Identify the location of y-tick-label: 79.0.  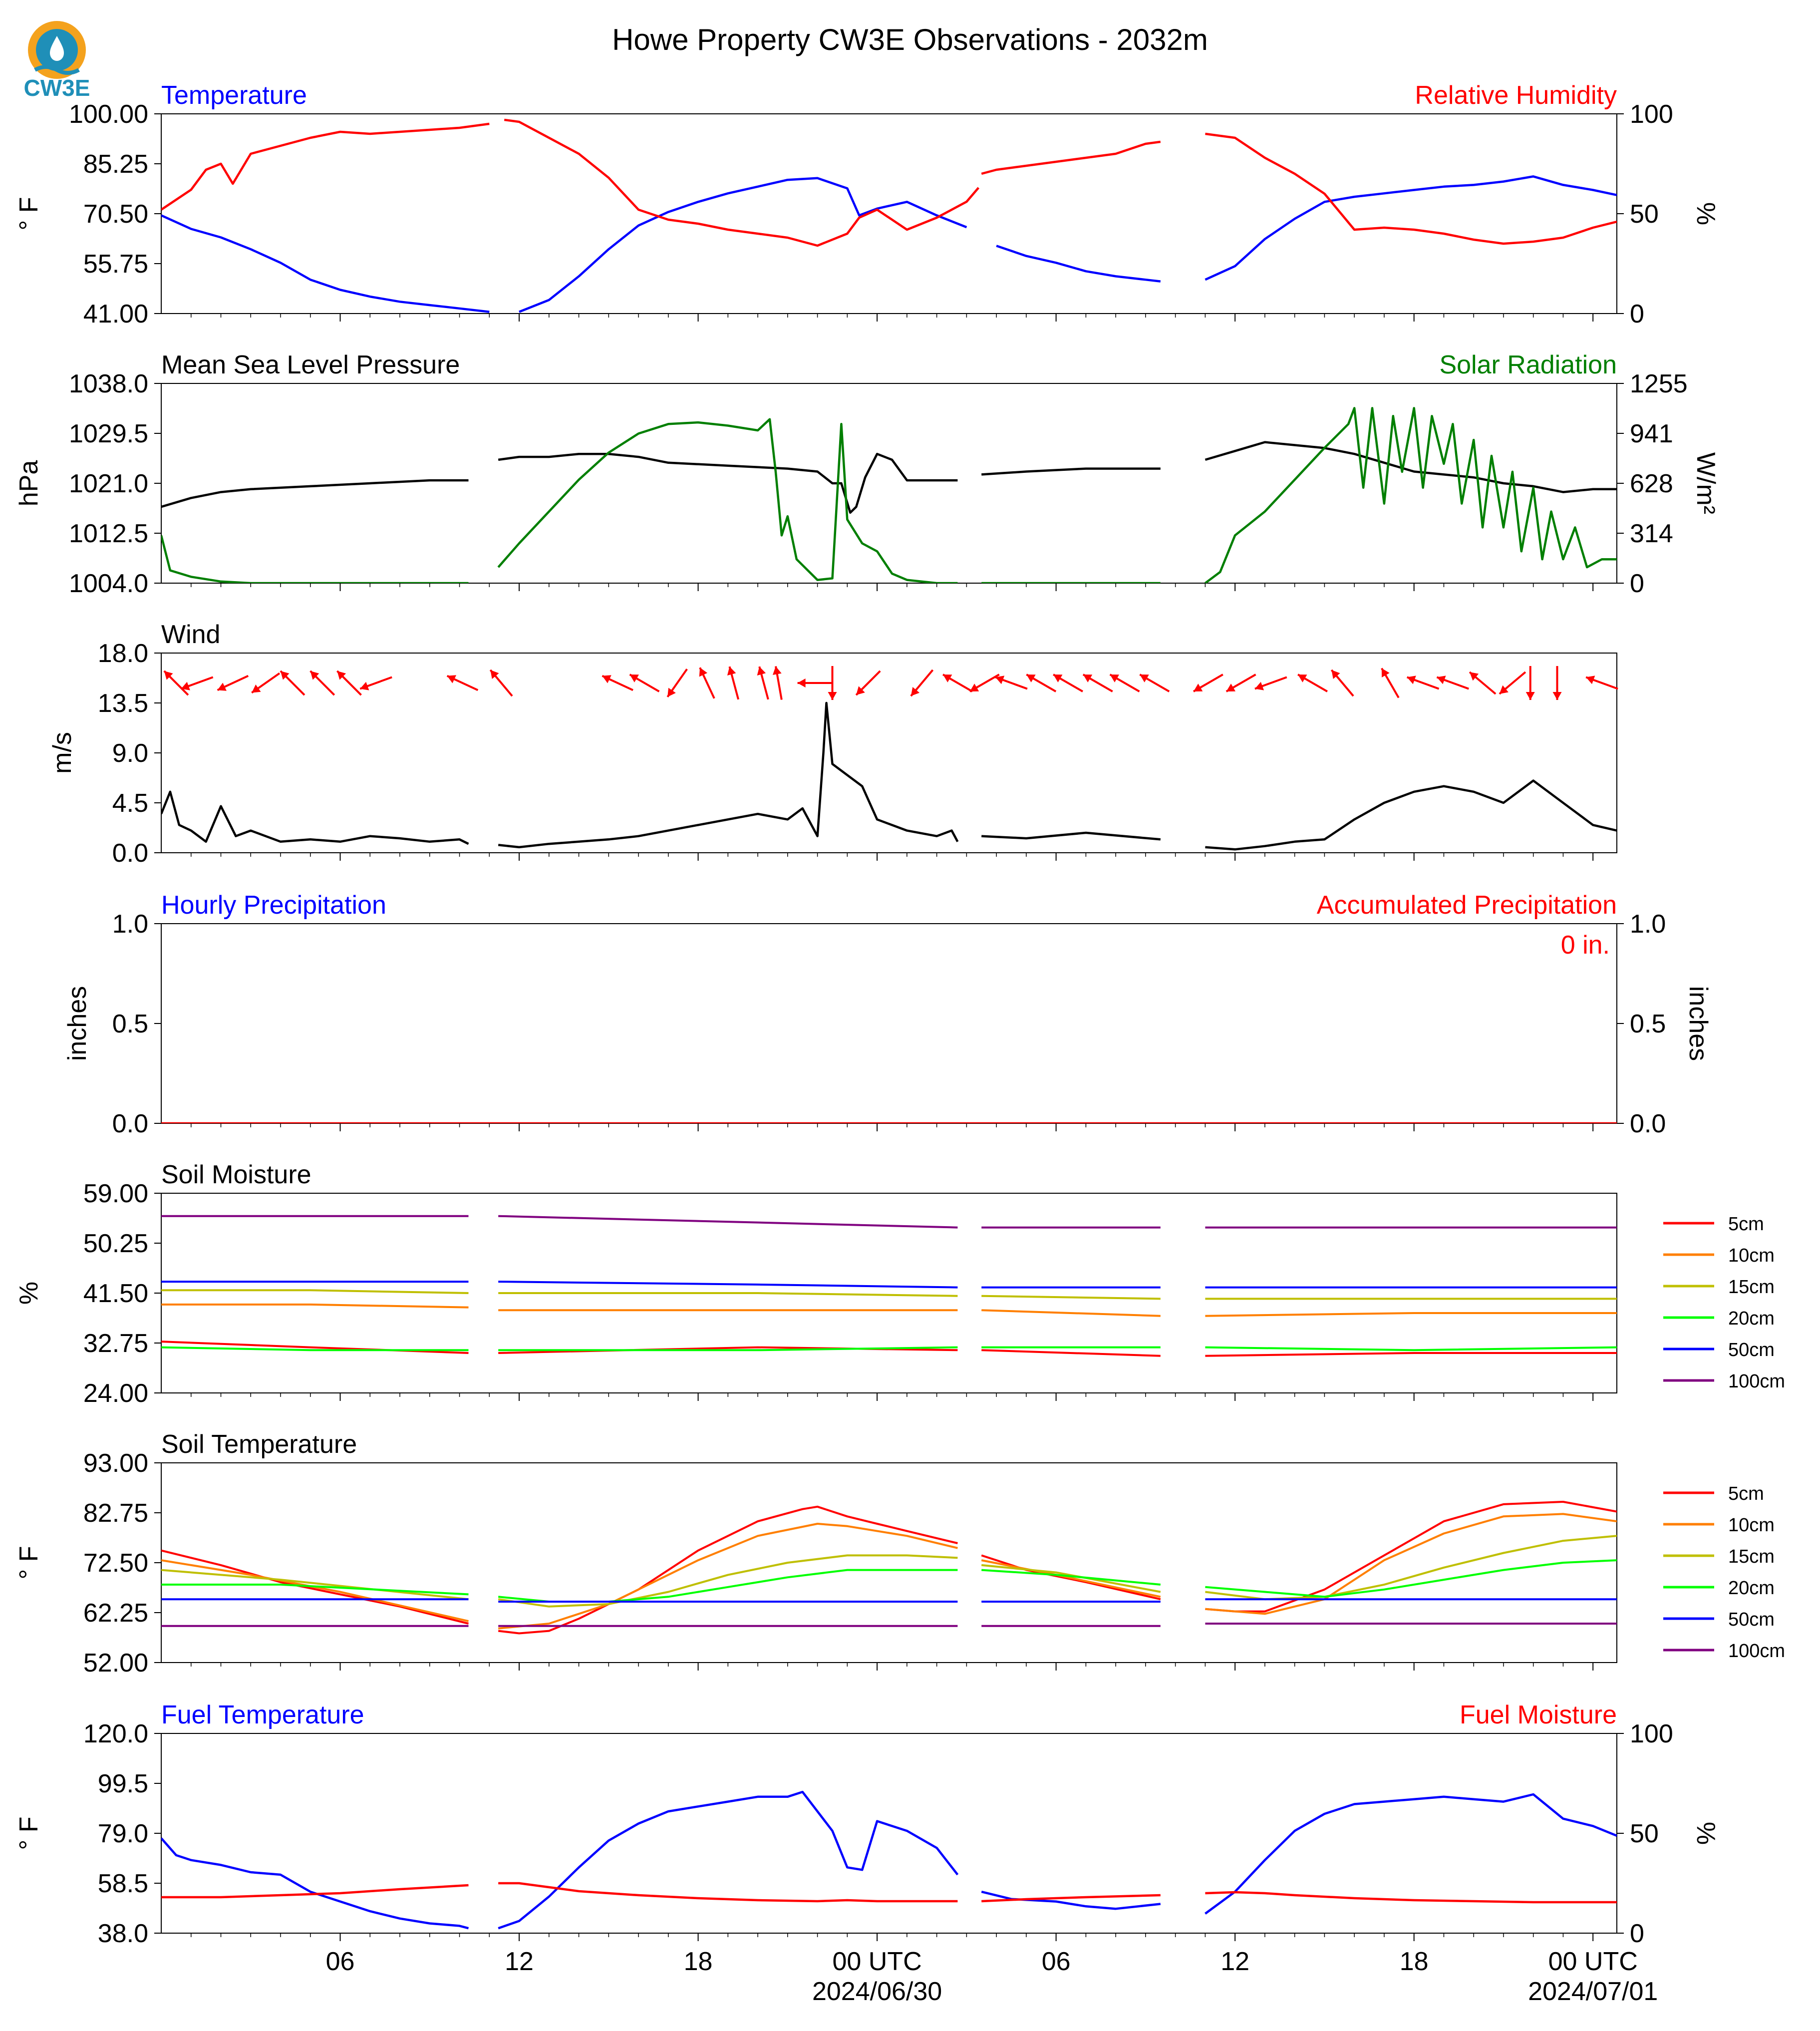
(123, 1834).